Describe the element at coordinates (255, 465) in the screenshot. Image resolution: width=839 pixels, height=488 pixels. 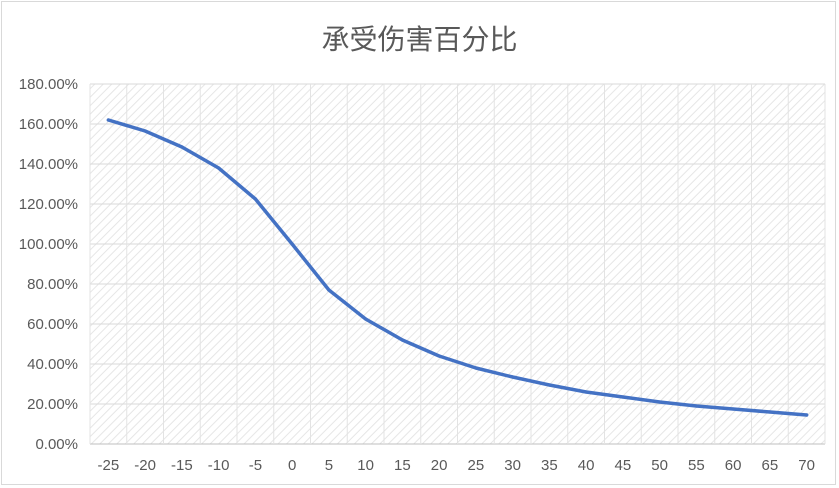
I see `x-tick-label: -5` at that location.